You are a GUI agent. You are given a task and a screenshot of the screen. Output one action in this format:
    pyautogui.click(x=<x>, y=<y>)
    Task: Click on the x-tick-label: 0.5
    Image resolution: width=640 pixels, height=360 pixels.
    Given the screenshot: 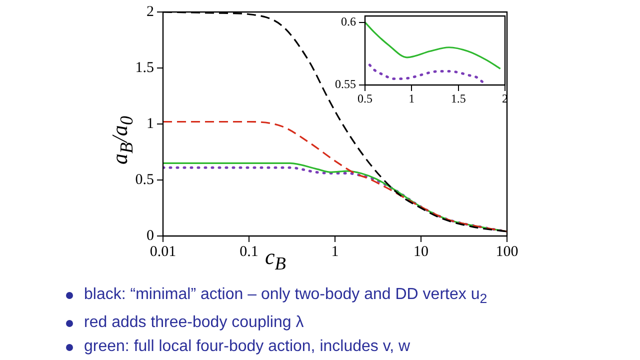 What is the action you would take?
    pyautogui.click(x=365, y=98)
    